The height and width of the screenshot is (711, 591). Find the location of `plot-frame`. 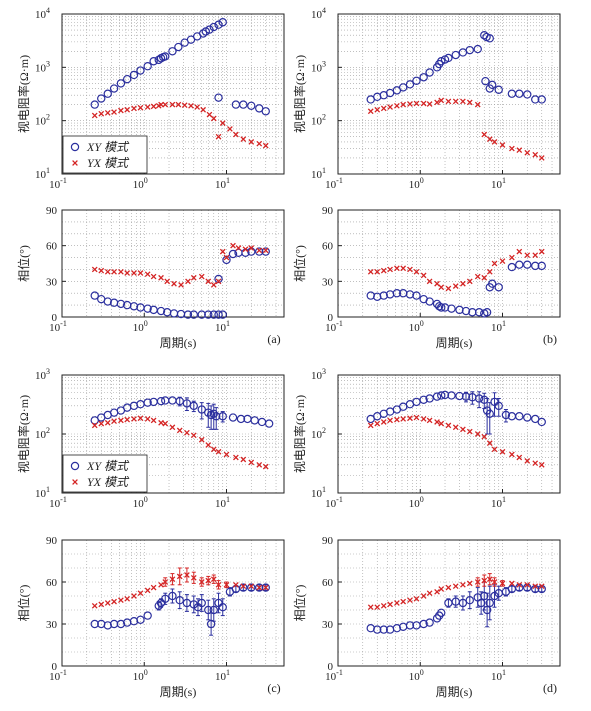

plot-frame is located at coordinates (173, 94).